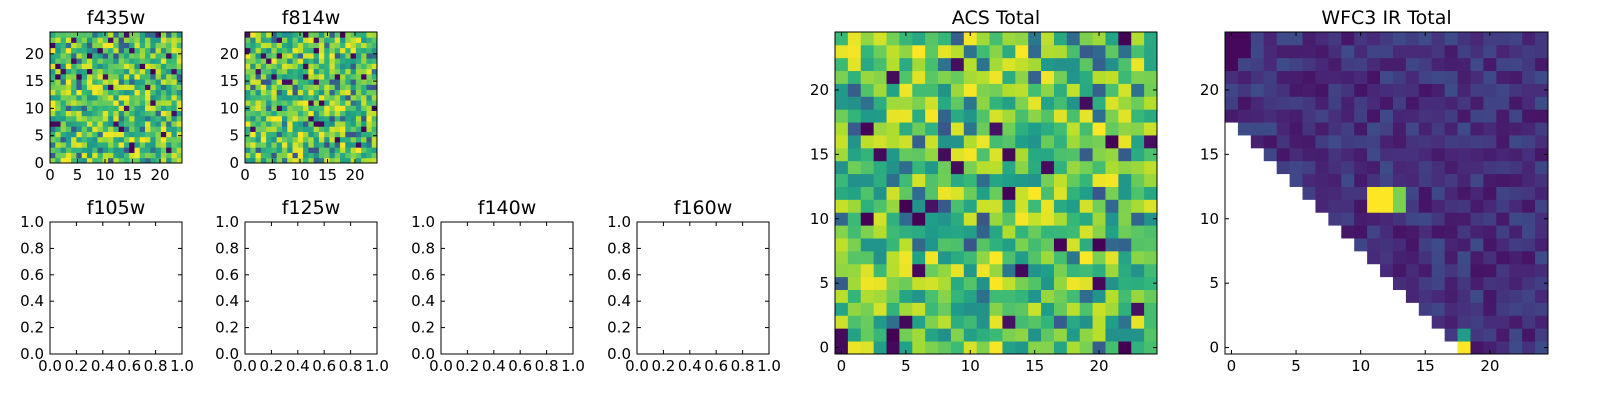 The image size is (1600, 400). What do you see at coordinates (1034, 366) in the screenshot?
I see `x-tick-label: 15` at bounding box center [1034, 366].